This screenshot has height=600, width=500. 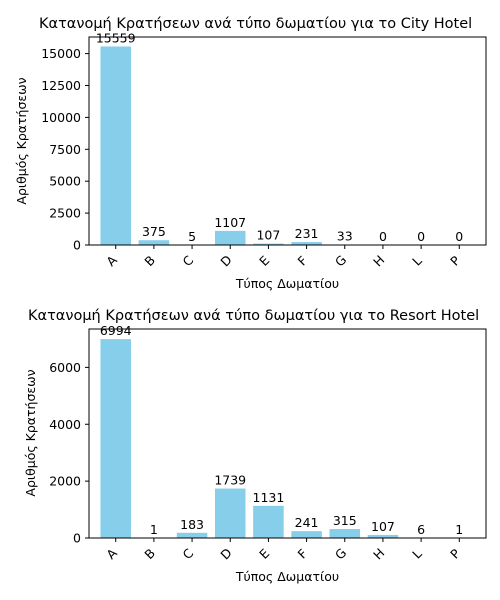 What do you see at coordinates (230, 222) in the screenshot?
I see `bar-value-label: 1107` at bounding box center [230, 222].